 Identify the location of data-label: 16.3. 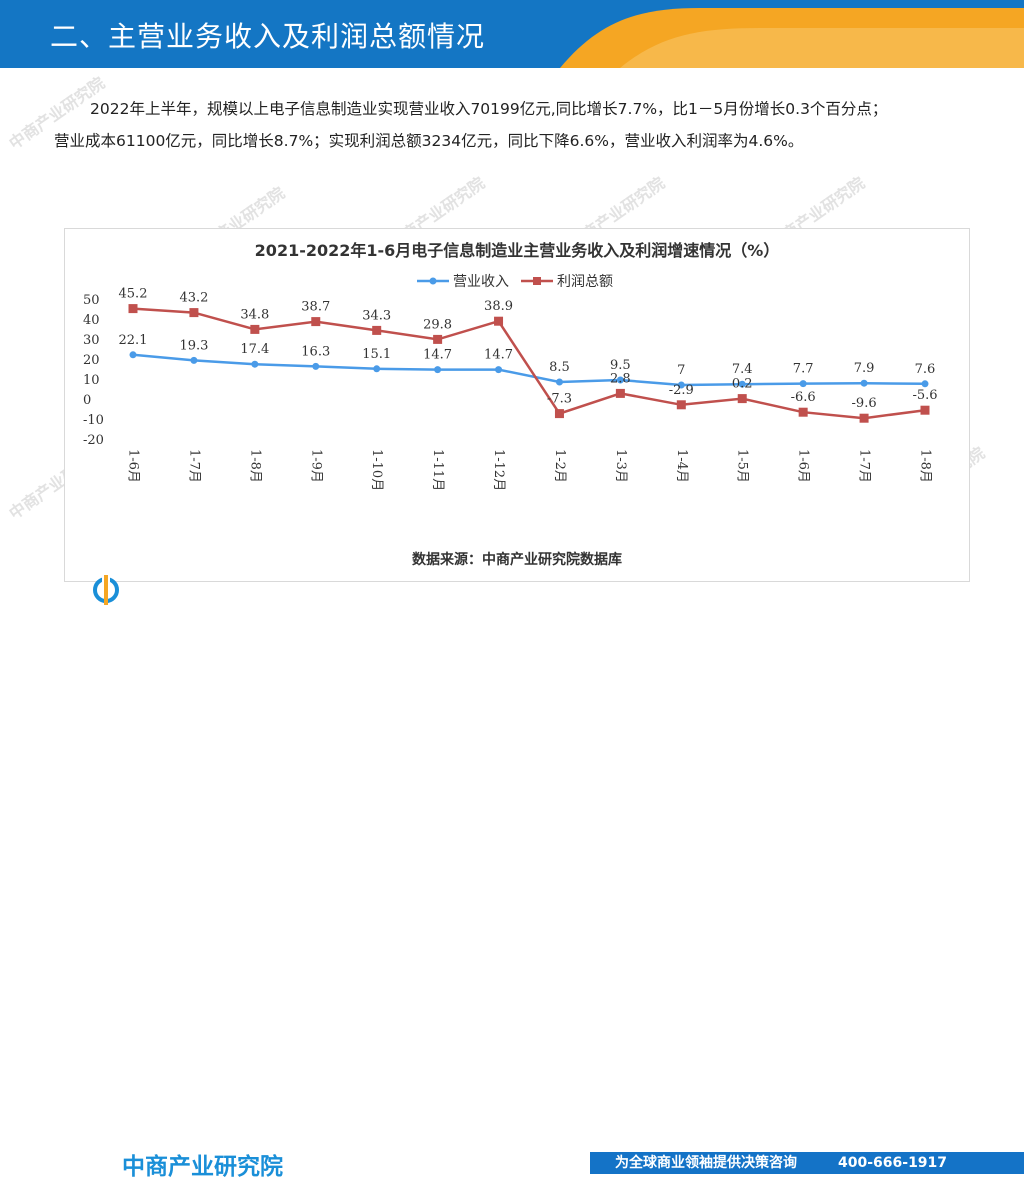
(315, 351).